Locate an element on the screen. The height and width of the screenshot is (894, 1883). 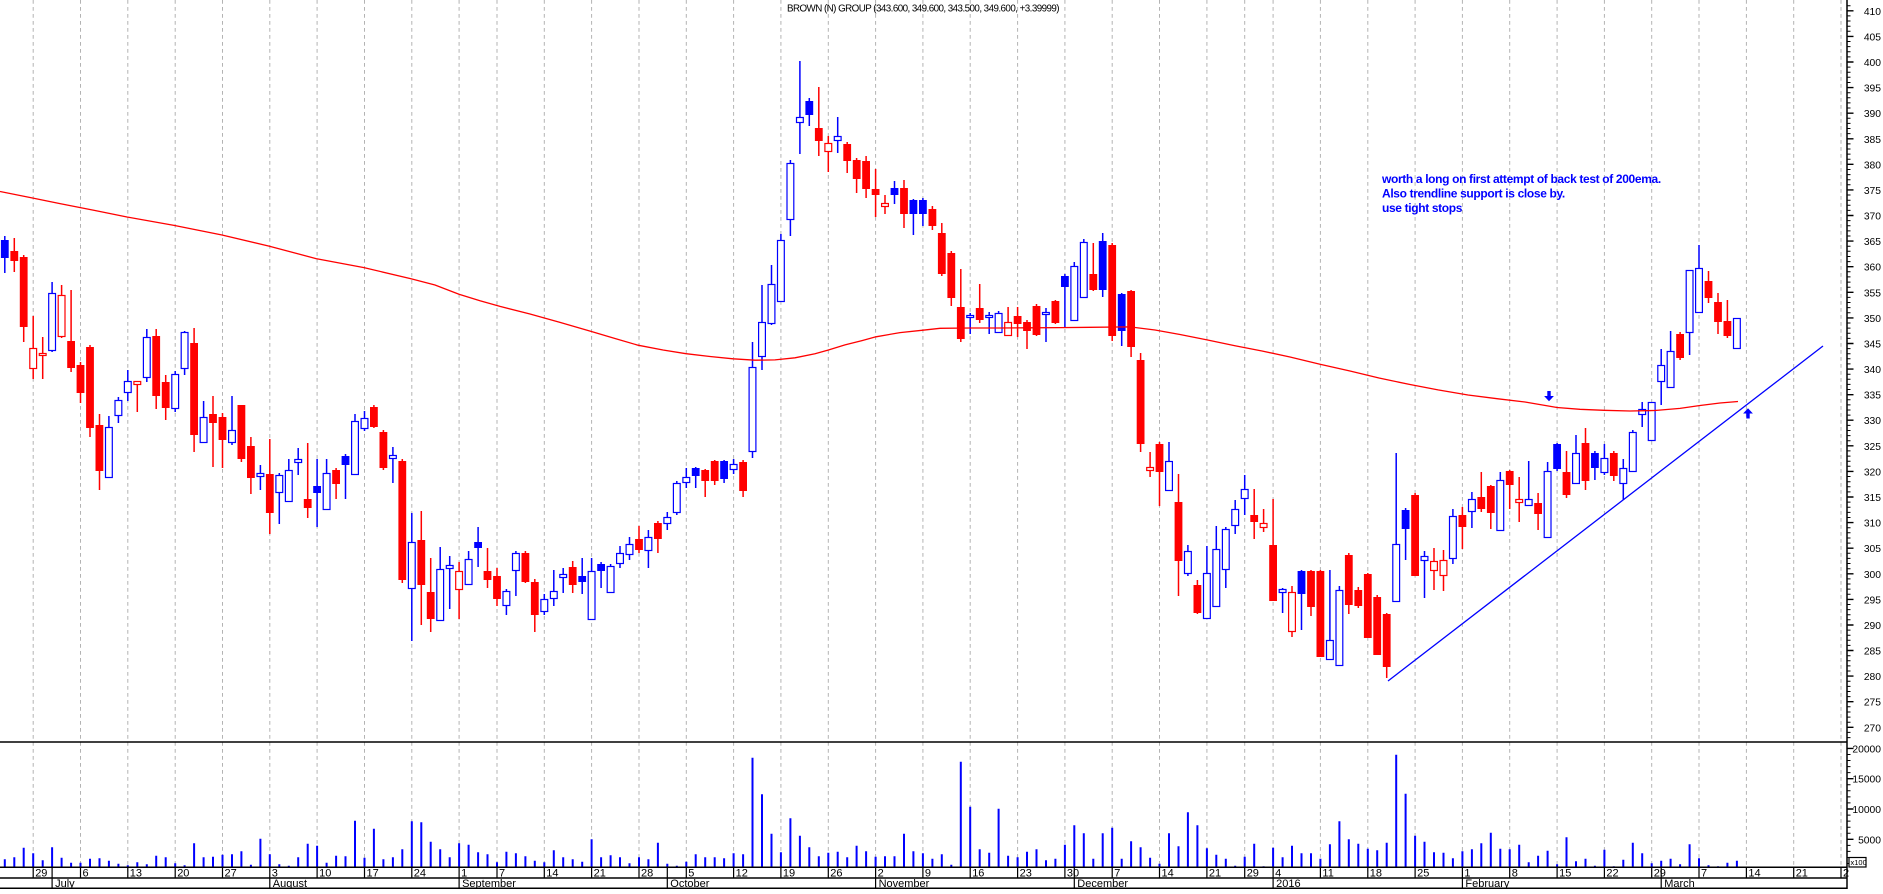
svg-text: August is located at coordinates (290, 883).